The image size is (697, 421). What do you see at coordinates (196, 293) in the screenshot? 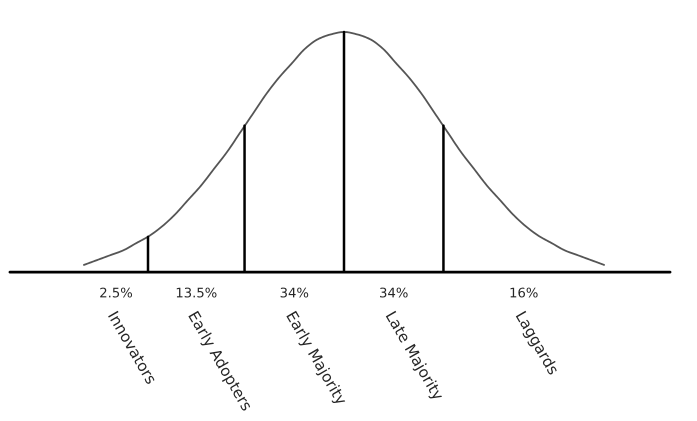
I see `data-label: 13.5%` at bounding box center [196, 293].